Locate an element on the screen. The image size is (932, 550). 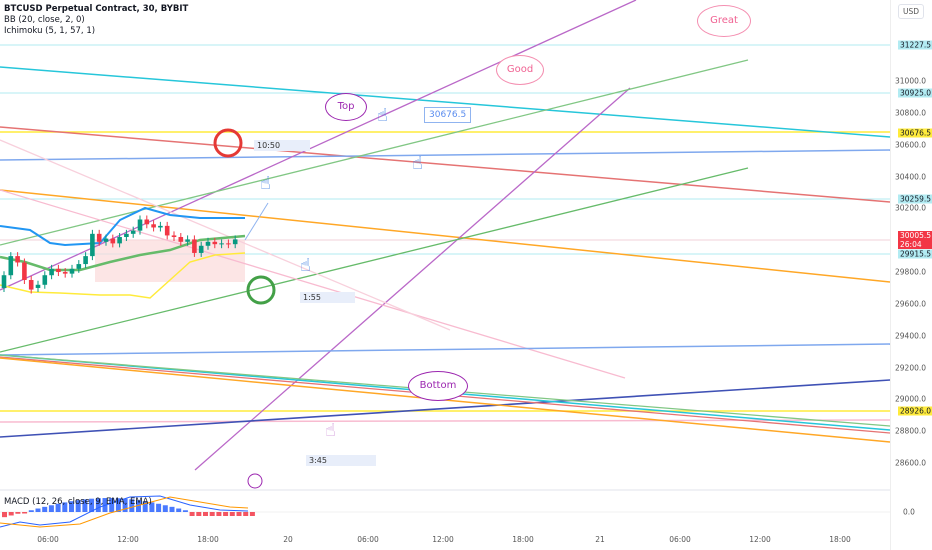
current-price: 30005.5 is located at coordinates (916, 235).